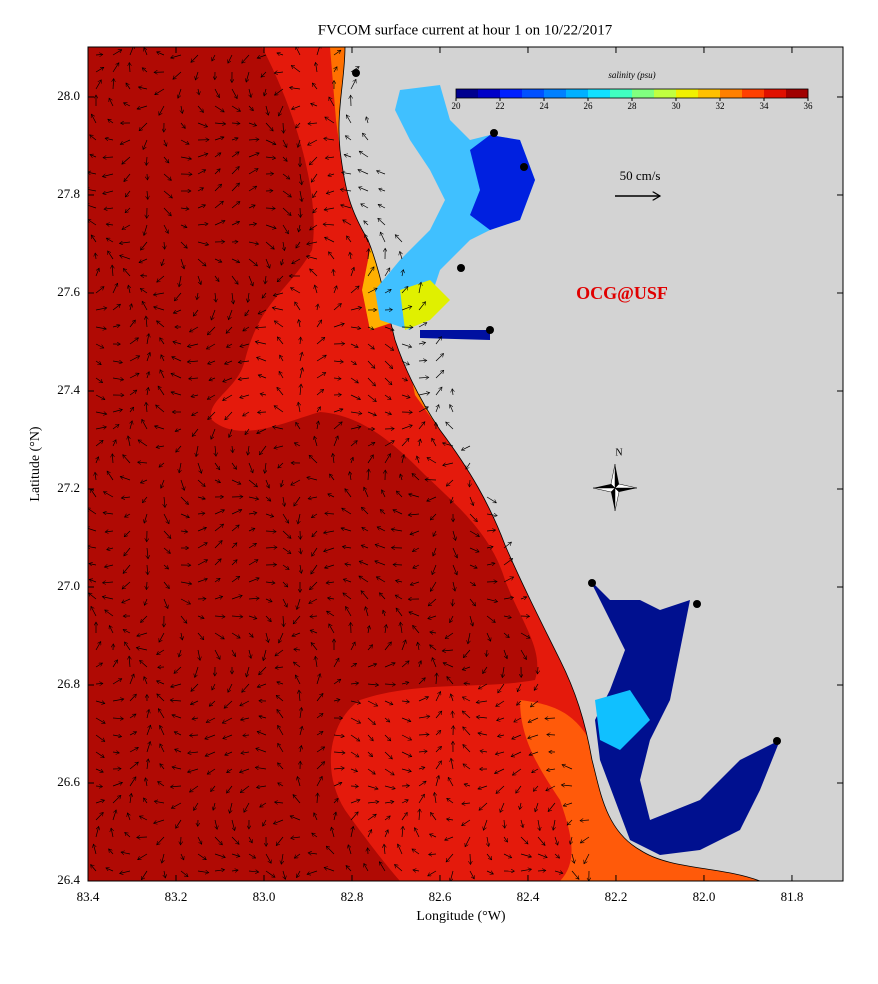 The height and width of the screenshot is (984, 878). Describe the element at coordinates (809, 106) in the screenshot. I see `colorbar-tick-label: 36` at that location.